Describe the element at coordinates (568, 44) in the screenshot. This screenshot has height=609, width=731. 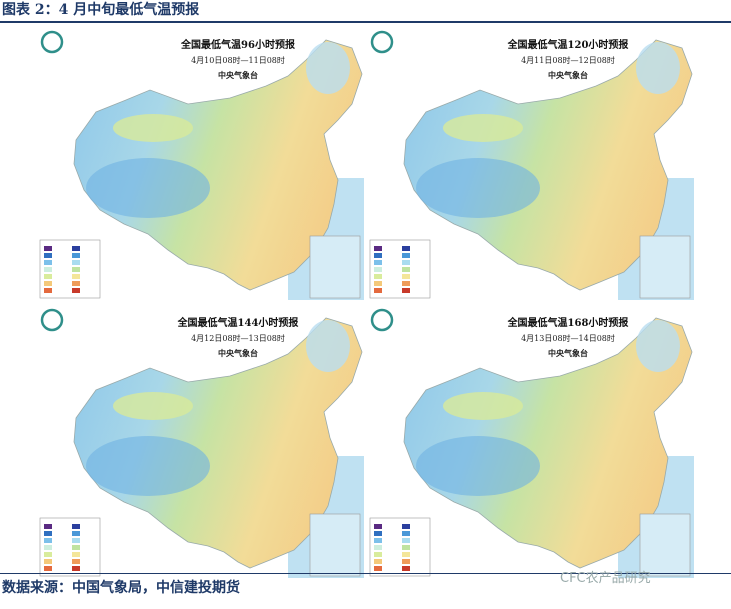
I see `map-title: 全国最低气温120小时预报` at that location.